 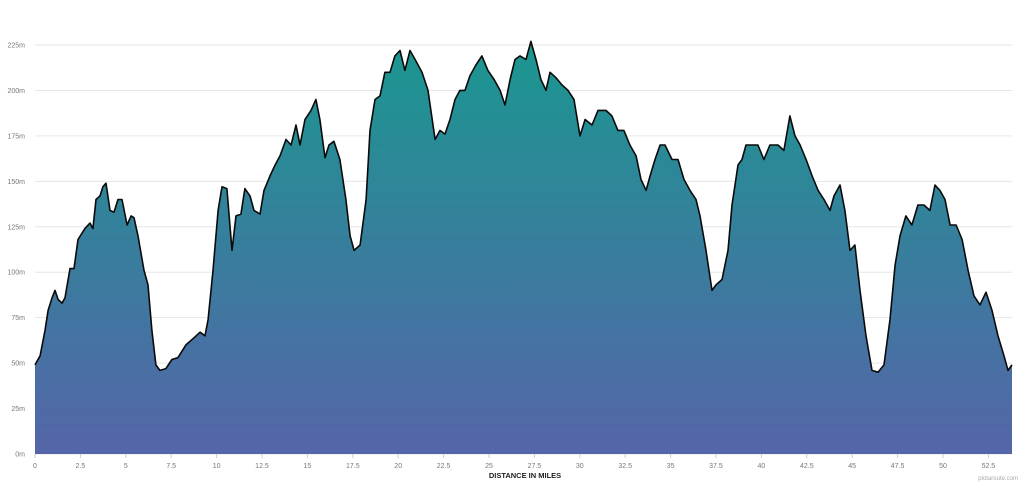 I want to click on x-tick-label: 0, so click(x=35, y=466).